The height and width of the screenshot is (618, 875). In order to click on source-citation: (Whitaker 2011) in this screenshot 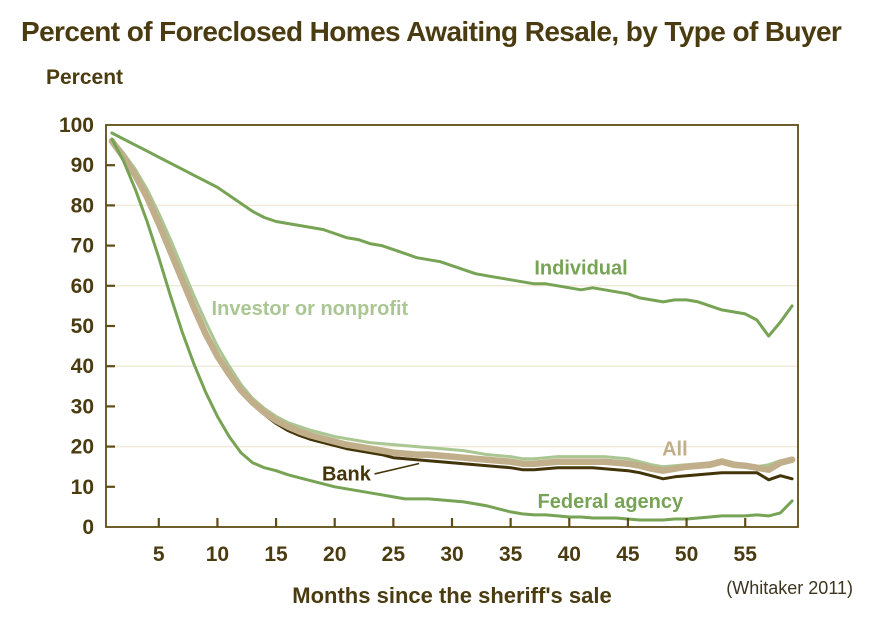, I will do `click(789, 588)`.